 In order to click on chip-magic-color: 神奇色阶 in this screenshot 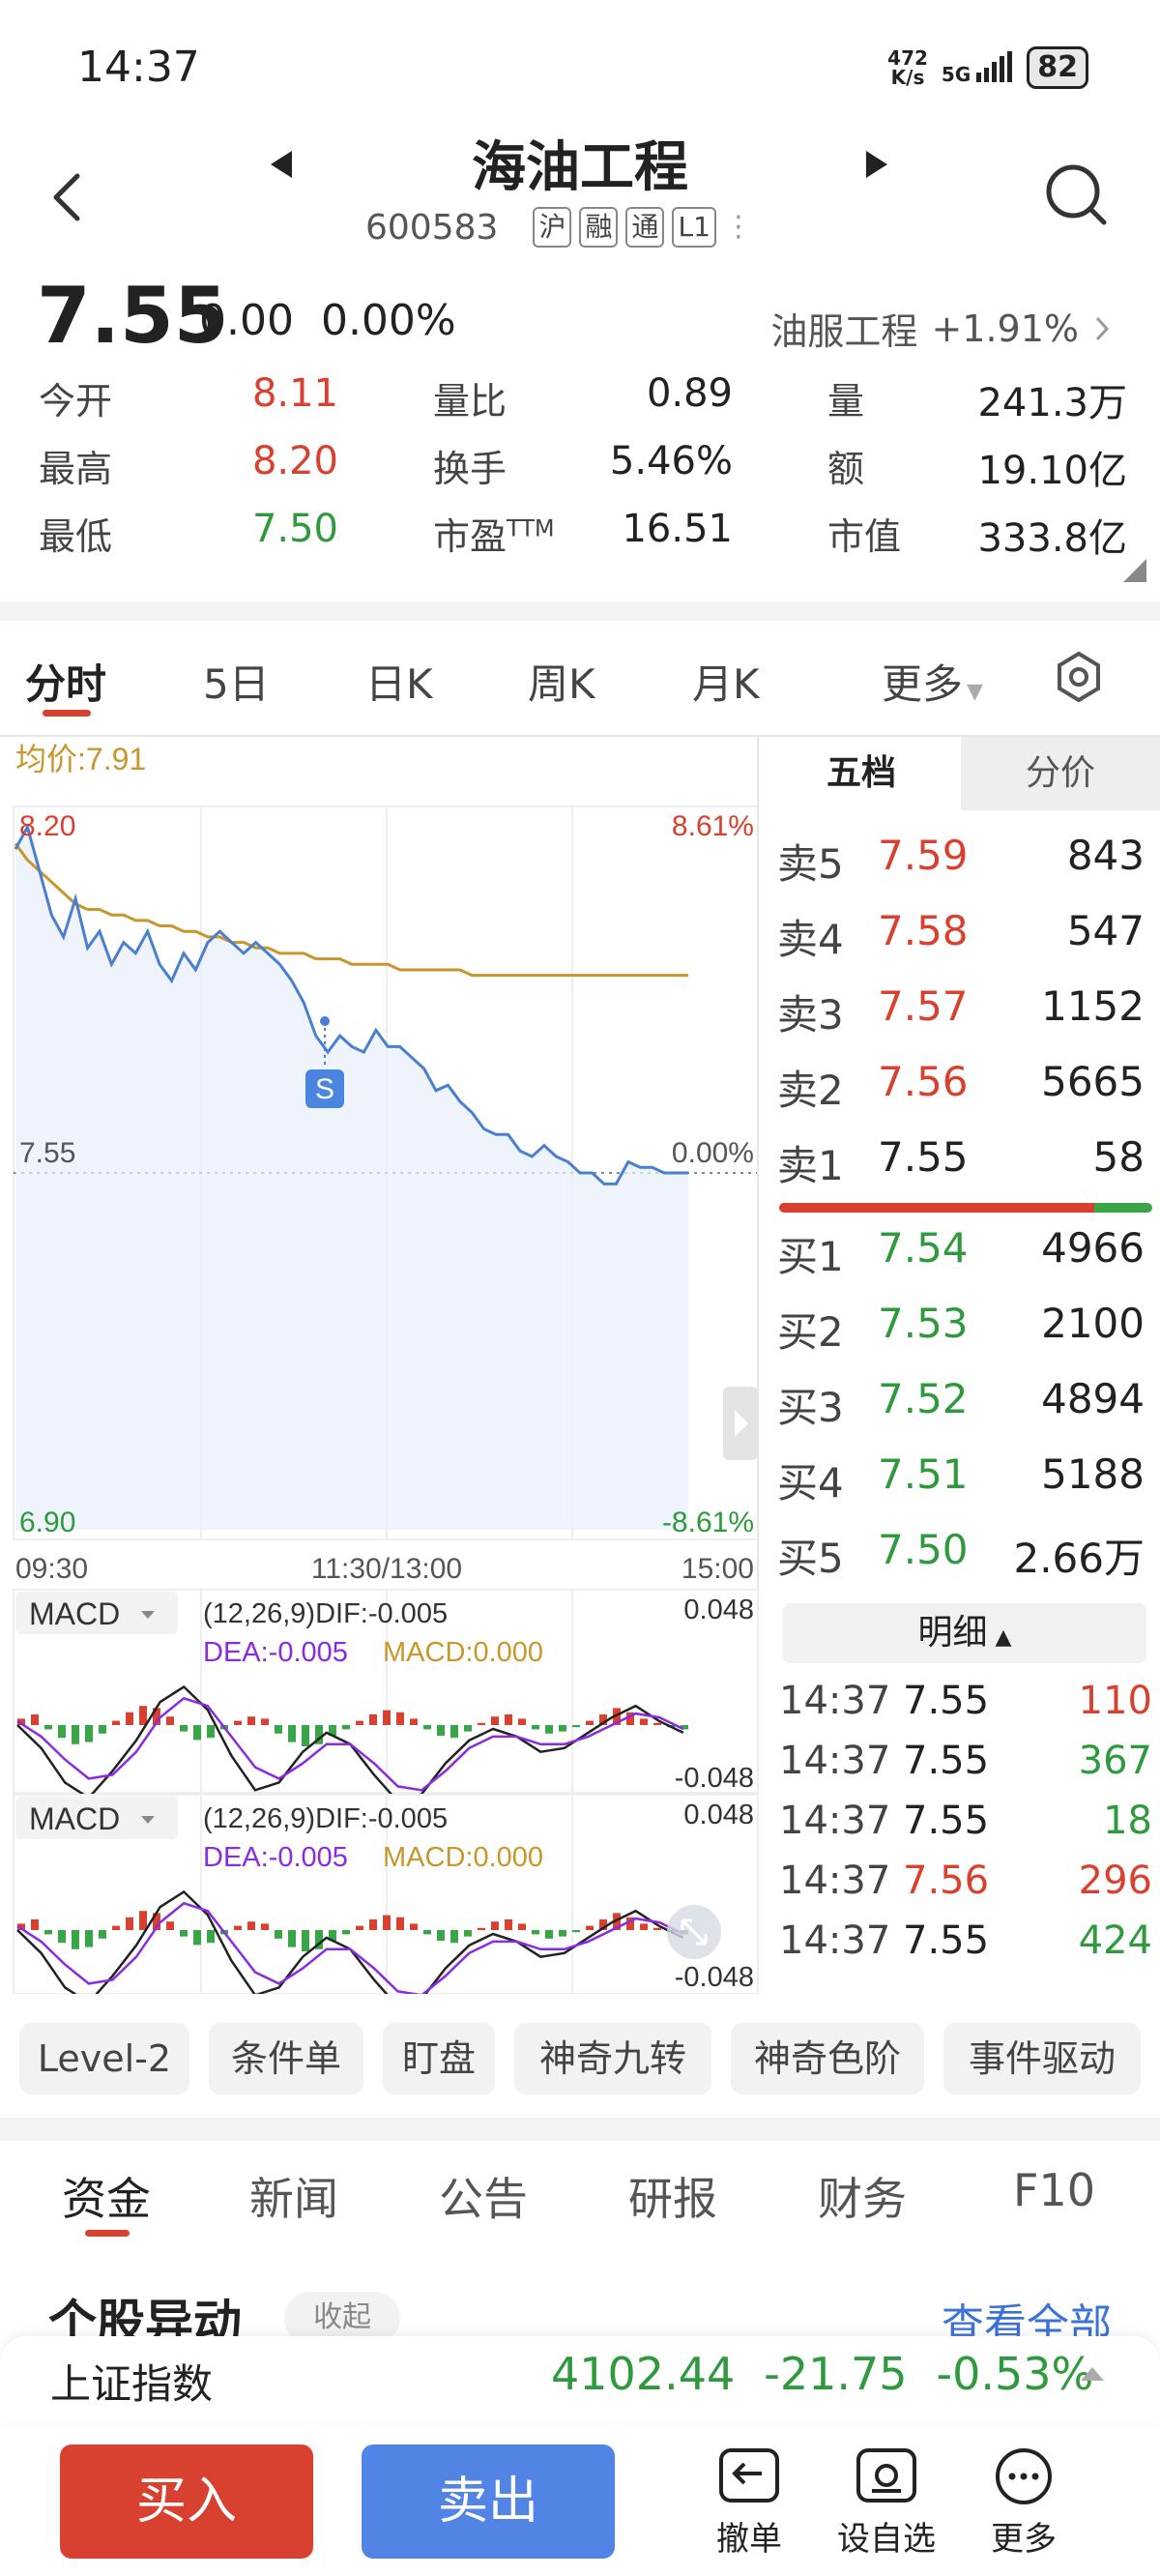, I will do `click(827, 2058)`.